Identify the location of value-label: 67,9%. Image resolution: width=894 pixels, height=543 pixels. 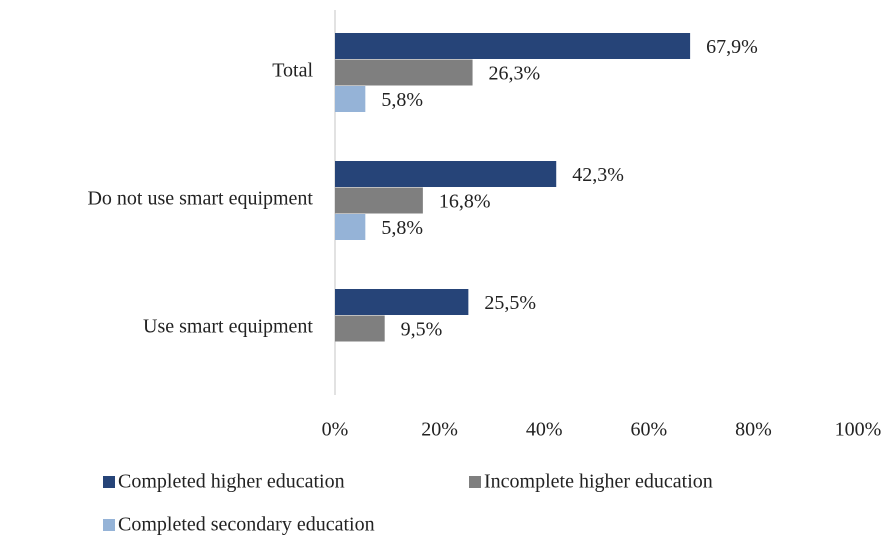
(732, 47).